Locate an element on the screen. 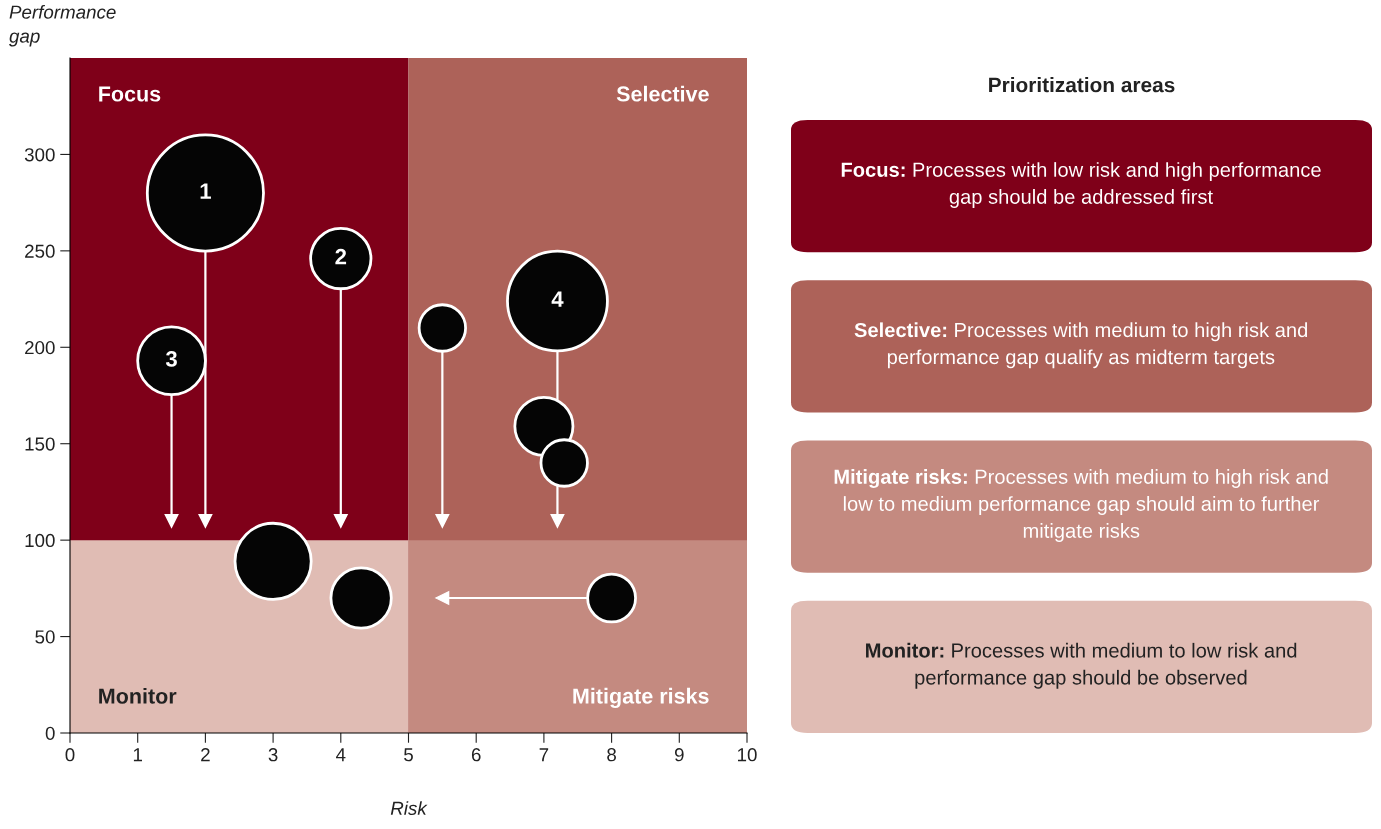 The width and height of the screenshot is (1381, 829). y-tick-label: 100 is located at coordinates (40, 540).